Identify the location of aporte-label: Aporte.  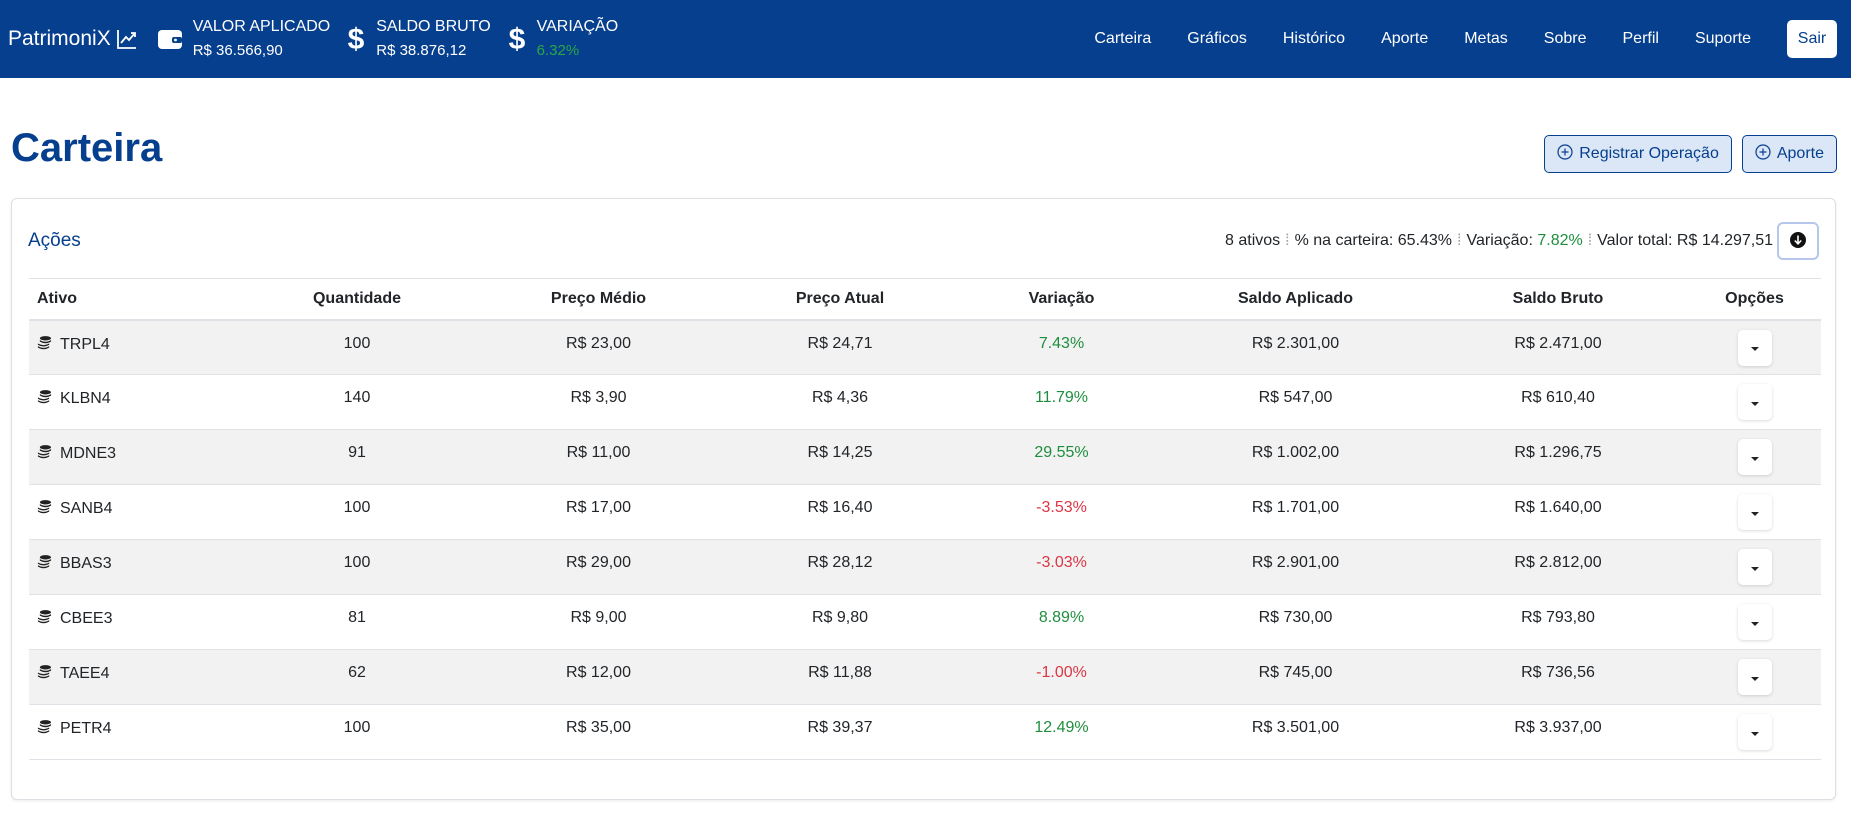
(1800, 153).